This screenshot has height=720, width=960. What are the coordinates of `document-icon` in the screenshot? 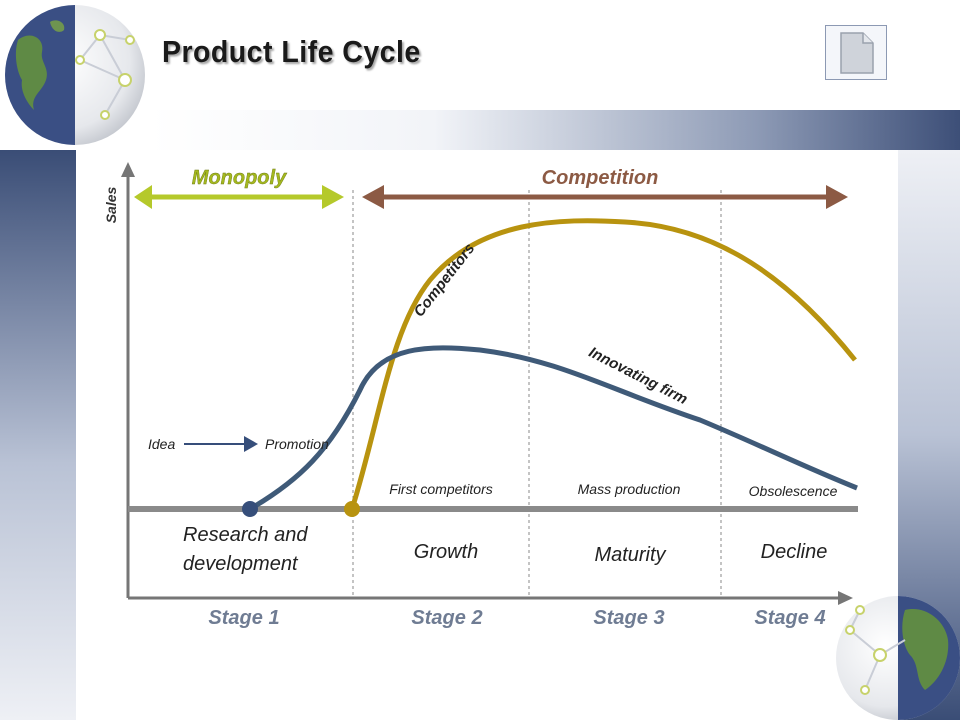 It's located at (857, 53).